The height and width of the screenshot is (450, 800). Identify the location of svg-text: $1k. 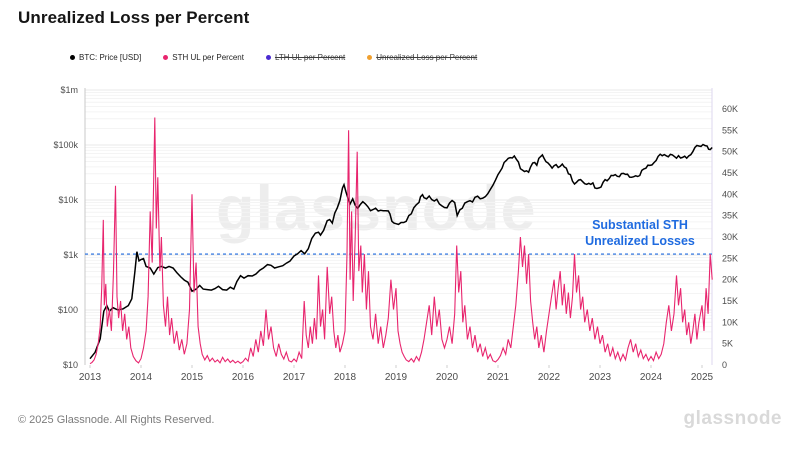
(70, 255).